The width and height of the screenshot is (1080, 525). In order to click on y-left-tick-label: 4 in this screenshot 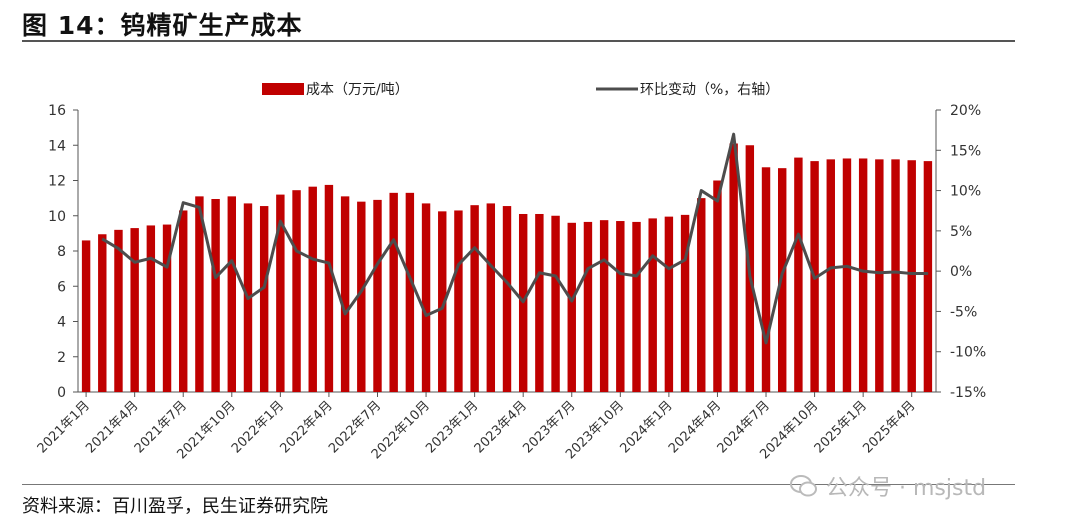, I will do `click(61, 323)`.